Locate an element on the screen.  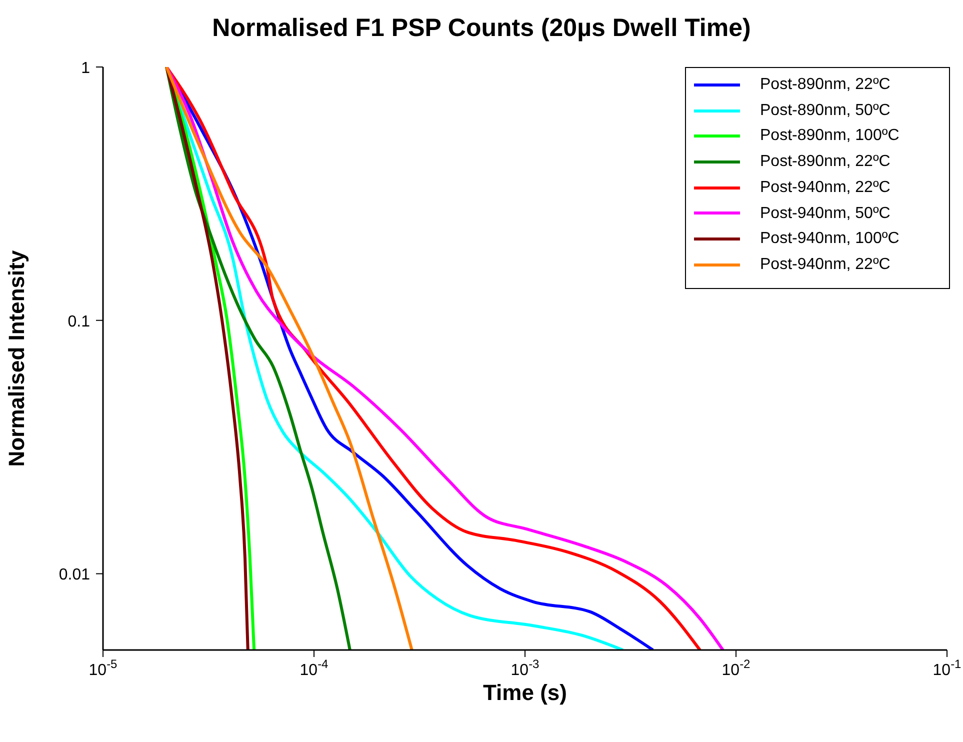
y-tick-label: 1 is located at coordinates (85, 68).